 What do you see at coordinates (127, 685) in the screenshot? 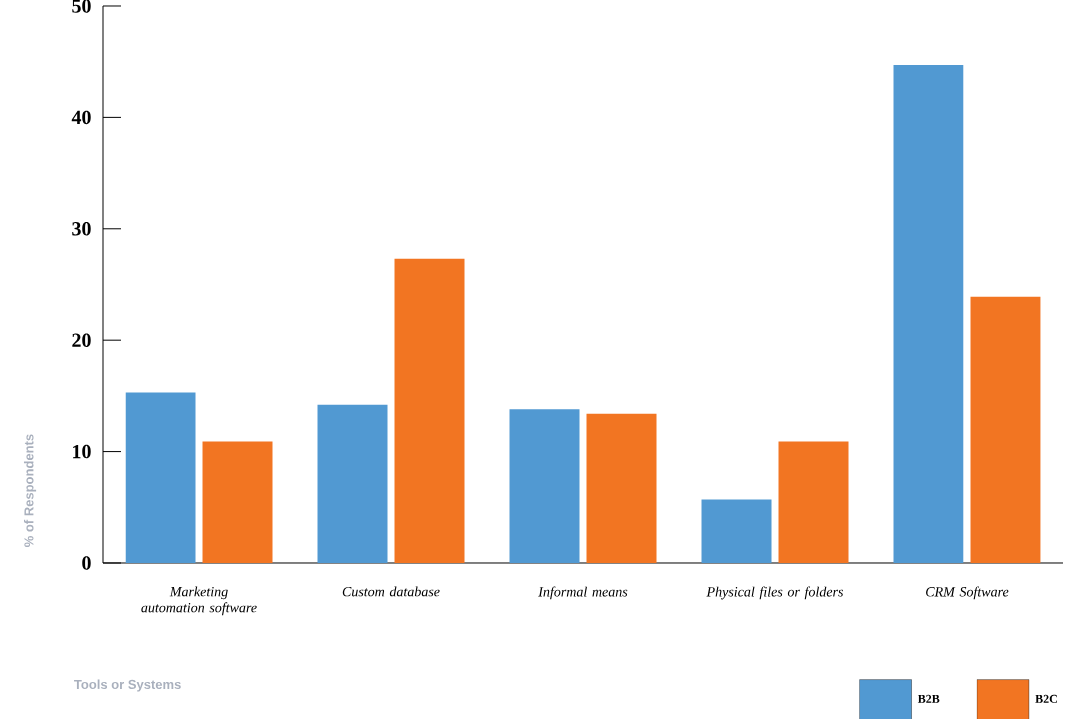
I see `x-axis-title: Tools or Systems` at bounding box center [127, 685].